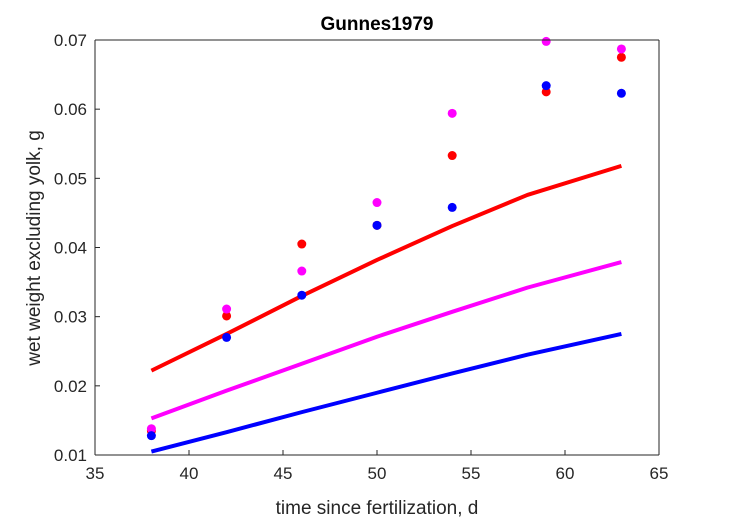  I want to click on x-tick-label: 40, so click(189, 473).